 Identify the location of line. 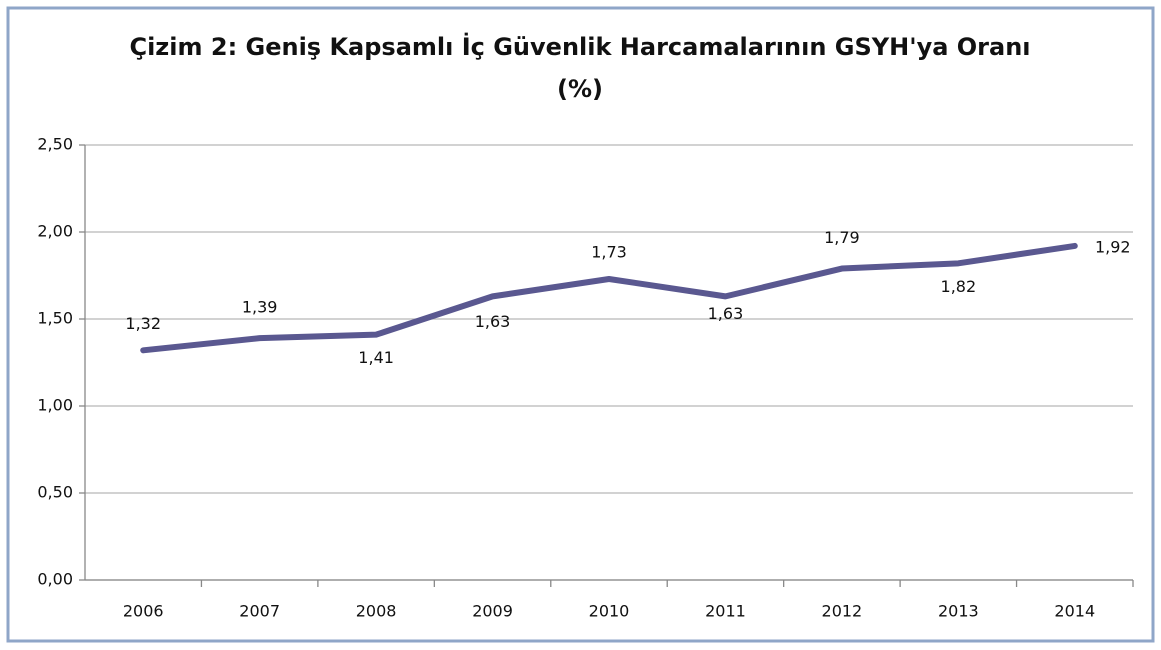
(609, 298).